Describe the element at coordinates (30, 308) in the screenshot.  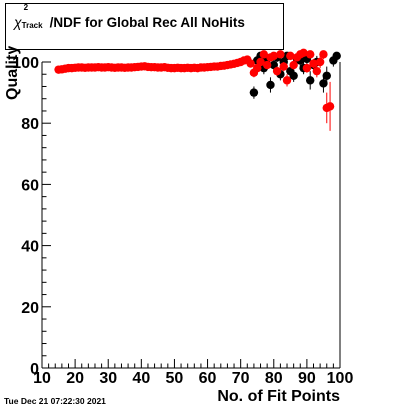
I see `y-tick-label: 20` at that location.